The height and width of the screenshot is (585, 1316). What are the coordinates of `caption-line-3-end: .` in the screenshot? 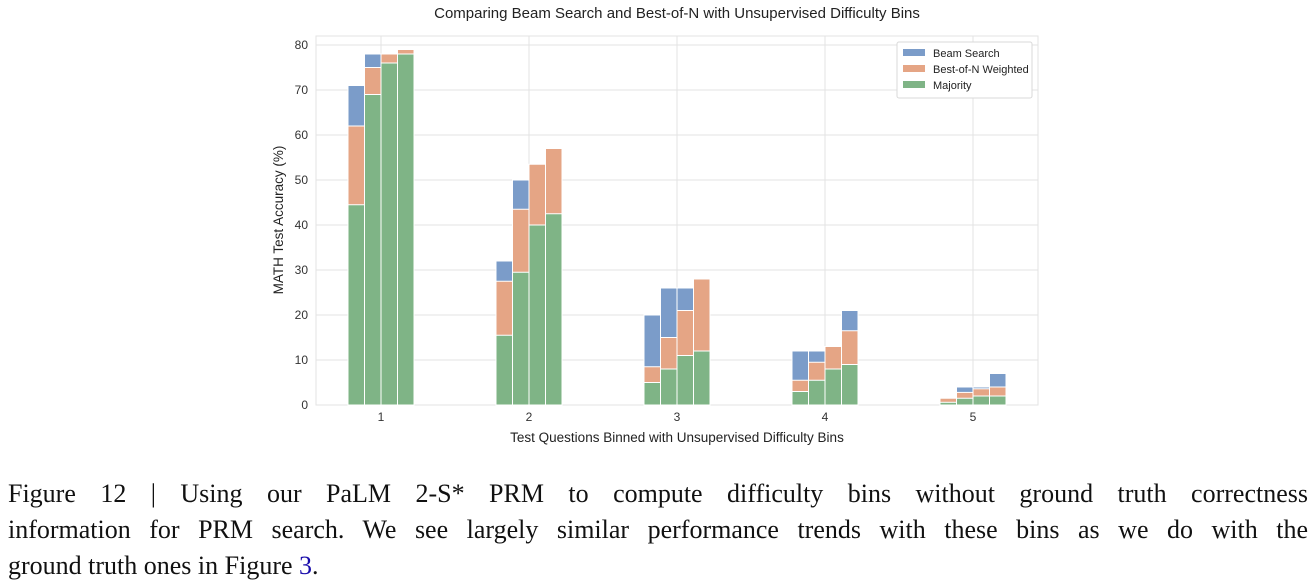 It's located at (315, 565).